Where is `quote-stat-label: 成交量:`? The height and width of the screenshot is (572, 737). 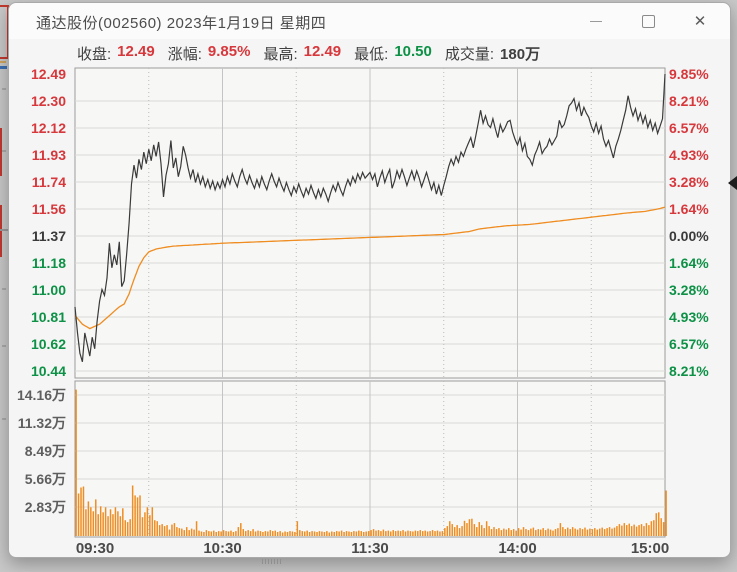 quote-stat-label: 成交量: is located at coordinates (469, 54).